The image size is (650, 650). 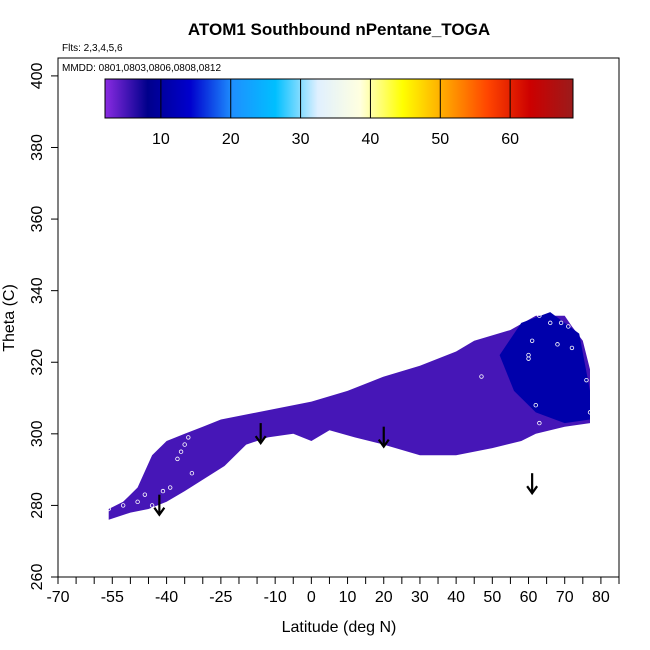 What do you see at coordinates (37, 75) in the screenshot?
I see `y-tick-label: 400` at bounding box center [37, 75].